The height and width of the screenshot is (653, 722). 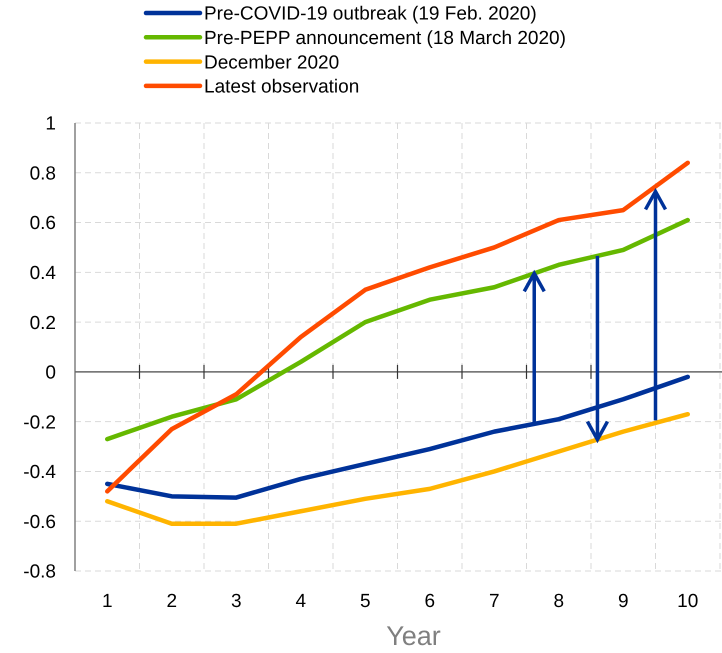 I want to click on y-tick-label: 0.8, so click(x=43, y=173).